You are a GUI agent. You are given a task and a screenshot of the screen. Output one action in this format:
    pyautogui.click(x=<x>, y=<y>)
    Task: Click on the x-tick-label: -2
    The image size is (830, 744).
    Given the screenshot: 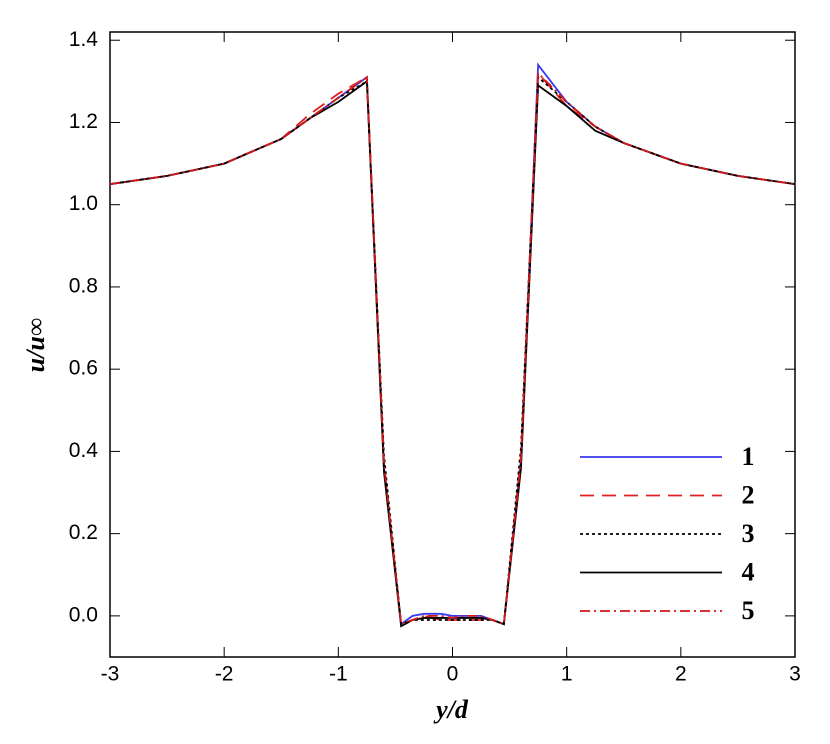 What is the action you would take?
    pyautogui.click(x=224, y=674)
    